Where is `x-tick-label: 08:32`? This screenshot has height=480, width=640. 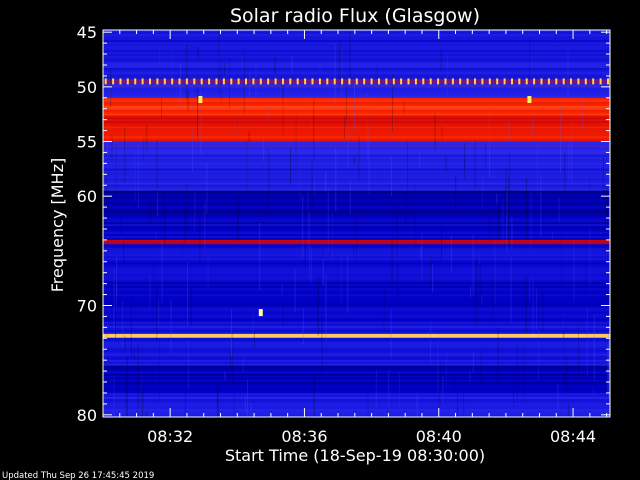 x-tick-label: 08:32 is located at coordinates (170, 436).